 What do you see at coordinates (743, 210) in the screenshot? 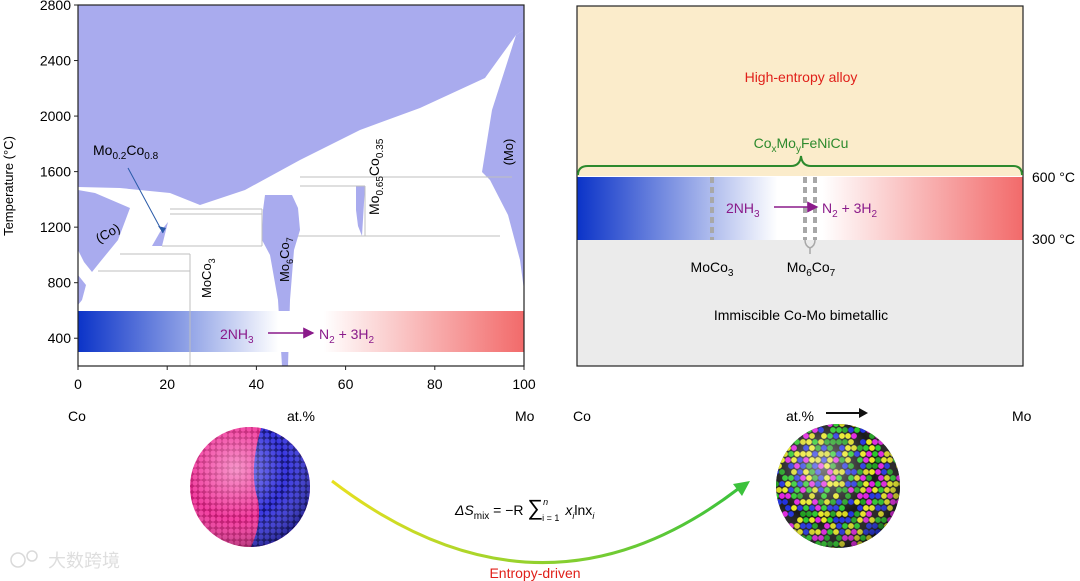
I see `reaction-right-lhs: 2NH3` at bounding box center [743, 210].